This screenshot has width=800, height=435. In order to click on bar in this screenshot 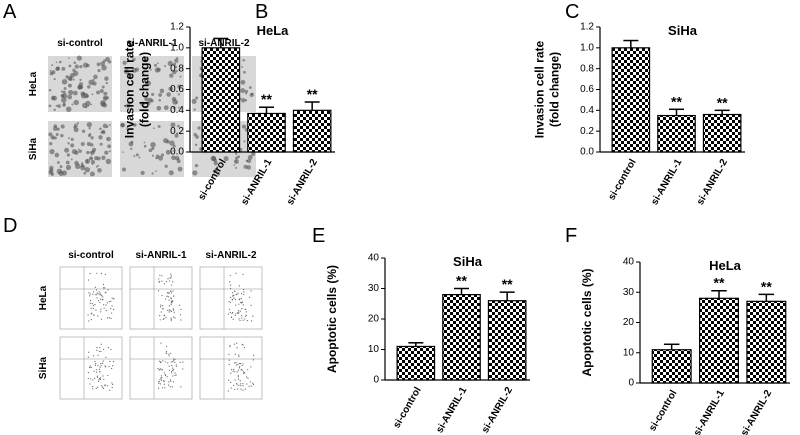, I will do `click(719, 340)`.